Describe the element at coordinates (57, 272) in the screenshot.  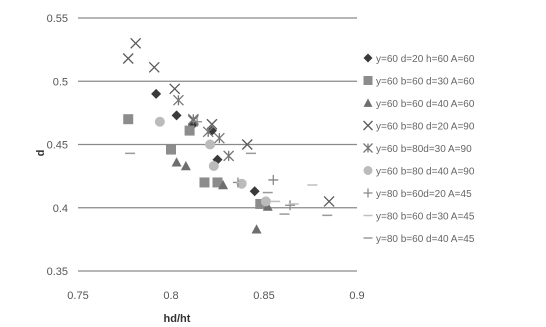
I see `y-tick-label: 0.35` at that location.